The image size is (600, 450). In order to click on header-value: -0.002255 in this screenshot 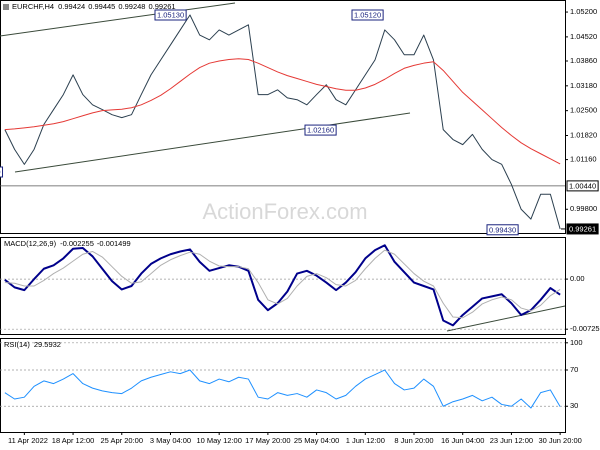, I will do `click(77, 243)`.